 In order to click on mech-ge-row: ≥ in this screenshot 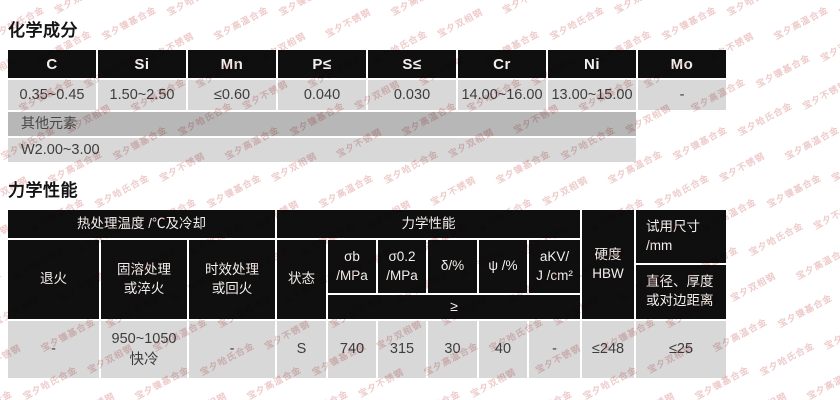, I will do `click(454, 307)`.